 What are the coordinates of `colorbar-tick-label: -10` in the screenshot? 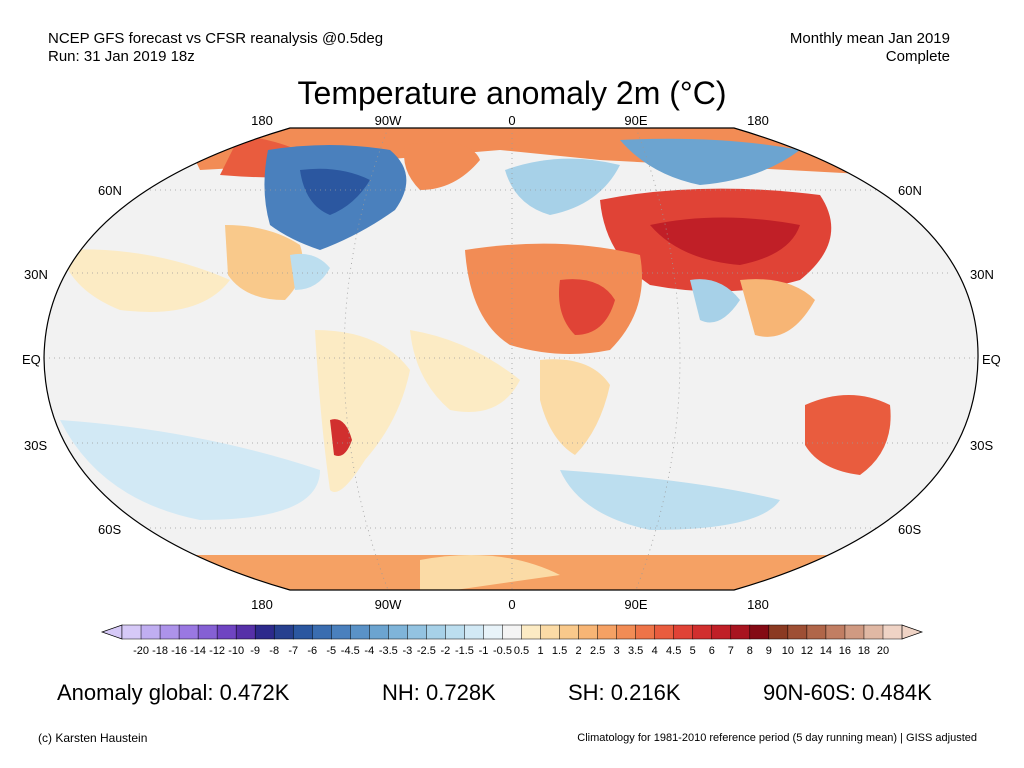 It's located at (236, 651).